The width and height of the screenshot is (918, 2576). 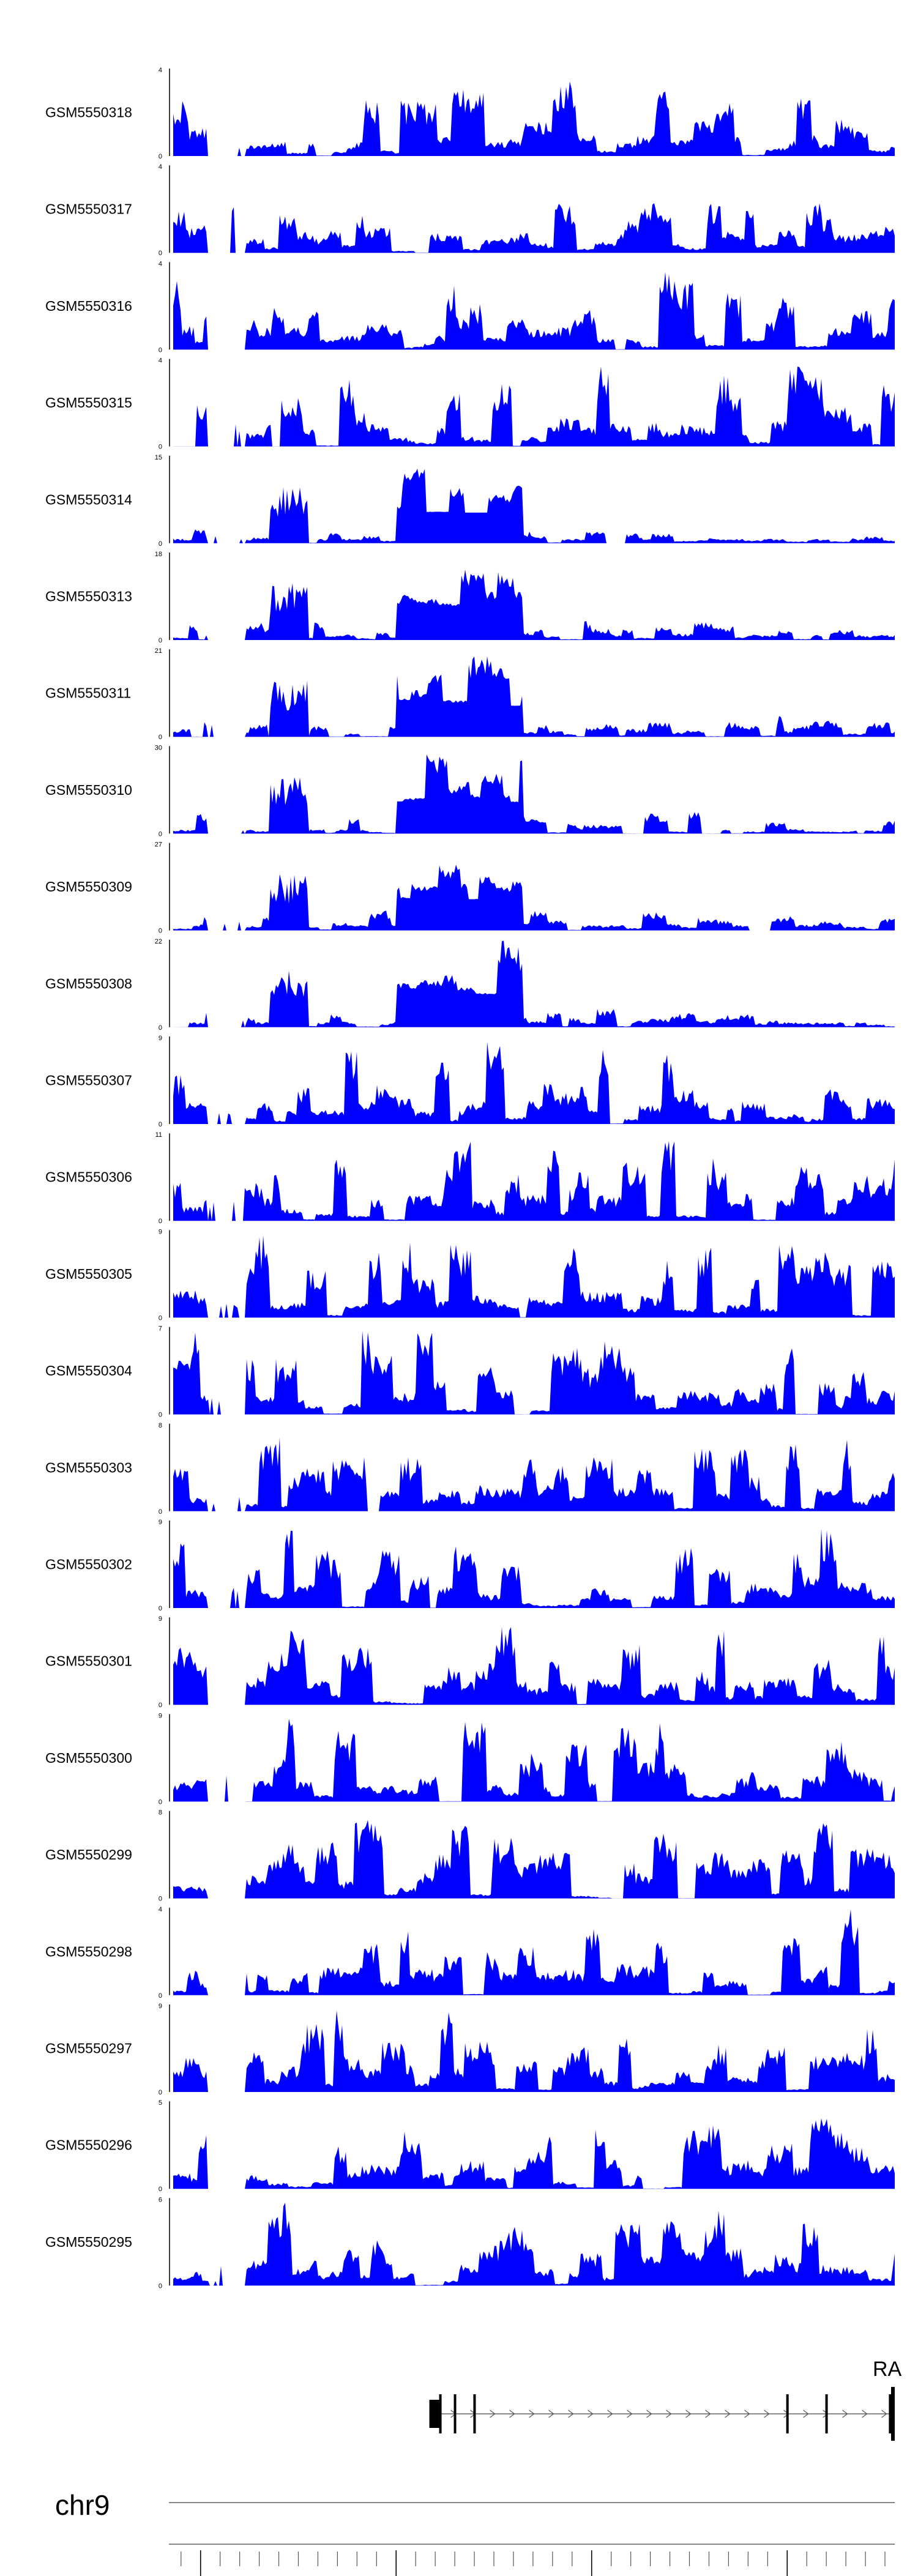 I want to click on track-label: GSM5550298, so click(x=88, y=1951).